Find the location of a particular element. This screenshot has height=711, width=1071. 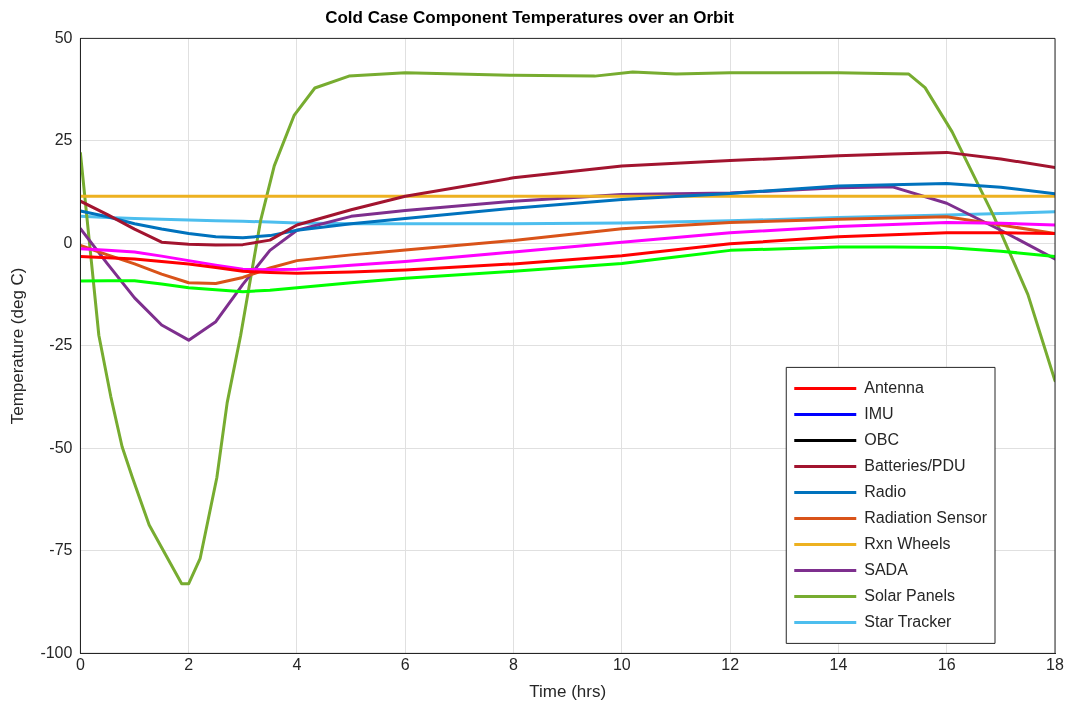

x-tick-label: 4 is located at coordinates (297, 665).